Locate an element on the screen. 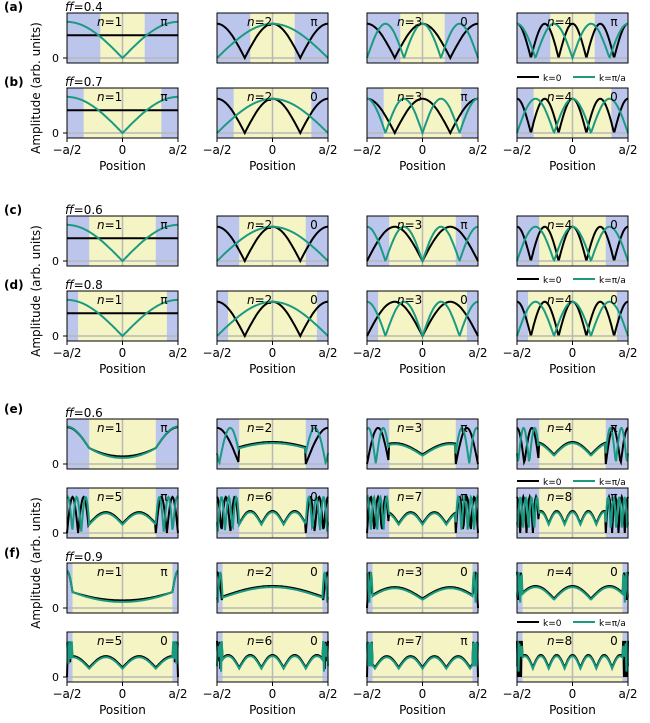 The height and width of the screenshot is (723, 650). x-axis-row1-col1: −a/2 0 a/2 Position is located at coordinates (270, 155).